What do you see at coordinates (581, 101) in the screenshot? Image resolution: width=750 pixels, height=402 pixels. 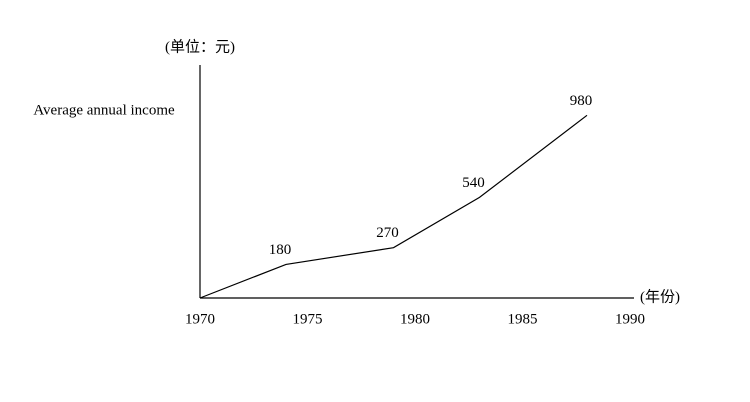 I see `data-label: 980` at bounding box center [581, 101].